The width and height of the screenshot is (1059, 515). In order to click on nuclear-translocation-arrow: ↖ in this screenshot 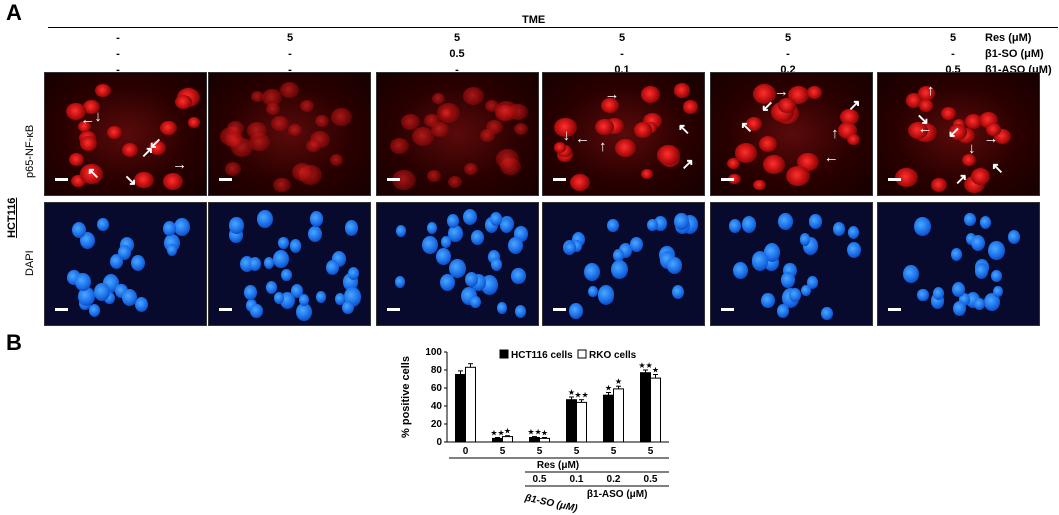, I will do `click(93, 174)`.